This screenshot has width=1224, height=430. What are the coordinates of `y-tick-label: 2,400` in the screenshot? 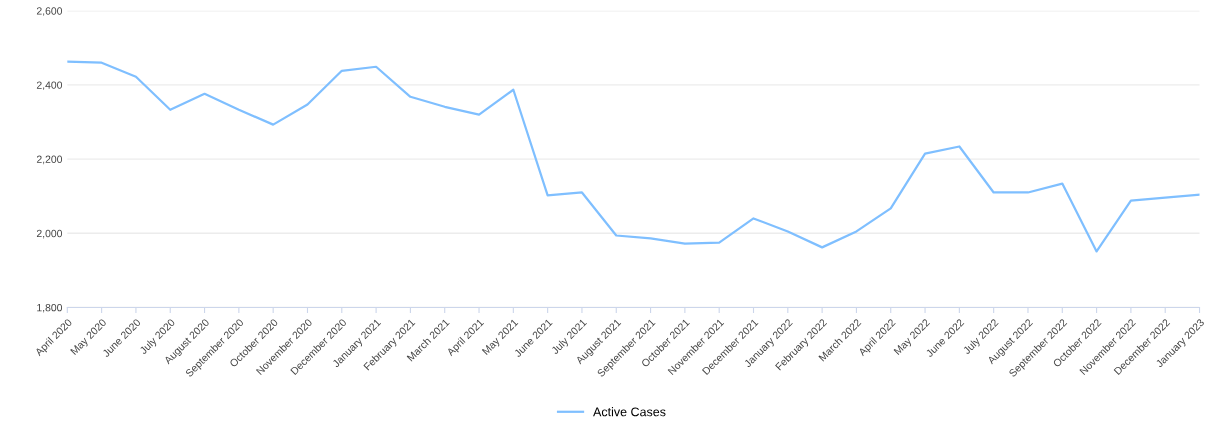 It's located at (49, 86).